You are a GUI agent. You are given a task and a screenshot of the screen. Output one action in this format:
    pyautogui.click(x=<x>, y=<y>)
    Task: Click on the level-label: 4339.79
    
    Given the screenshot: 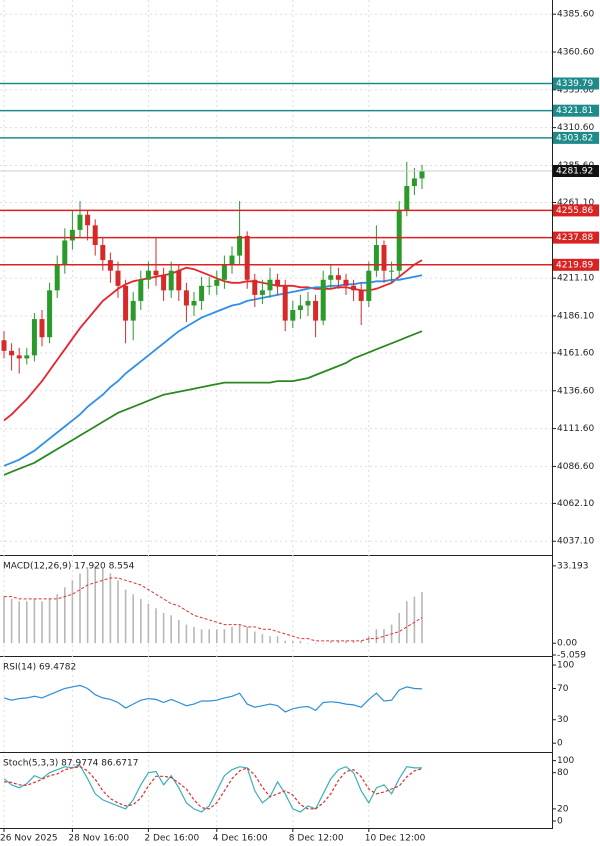 What is the action you would take?
    pyautogui.click(x=574, y=84)
    